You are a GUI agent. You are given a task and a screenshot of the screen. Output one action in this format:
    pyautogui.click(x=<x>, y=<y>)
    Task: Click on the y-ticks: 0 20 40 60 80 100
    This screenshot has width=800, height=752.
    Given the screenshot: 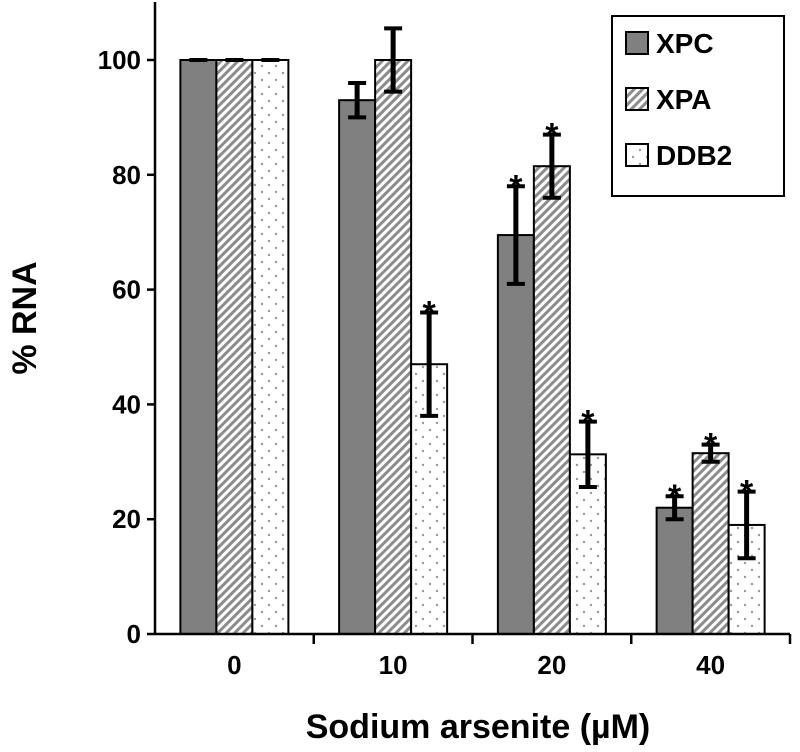 What is the action you would take?
    pyautogui.click(x=126, y=347)
    